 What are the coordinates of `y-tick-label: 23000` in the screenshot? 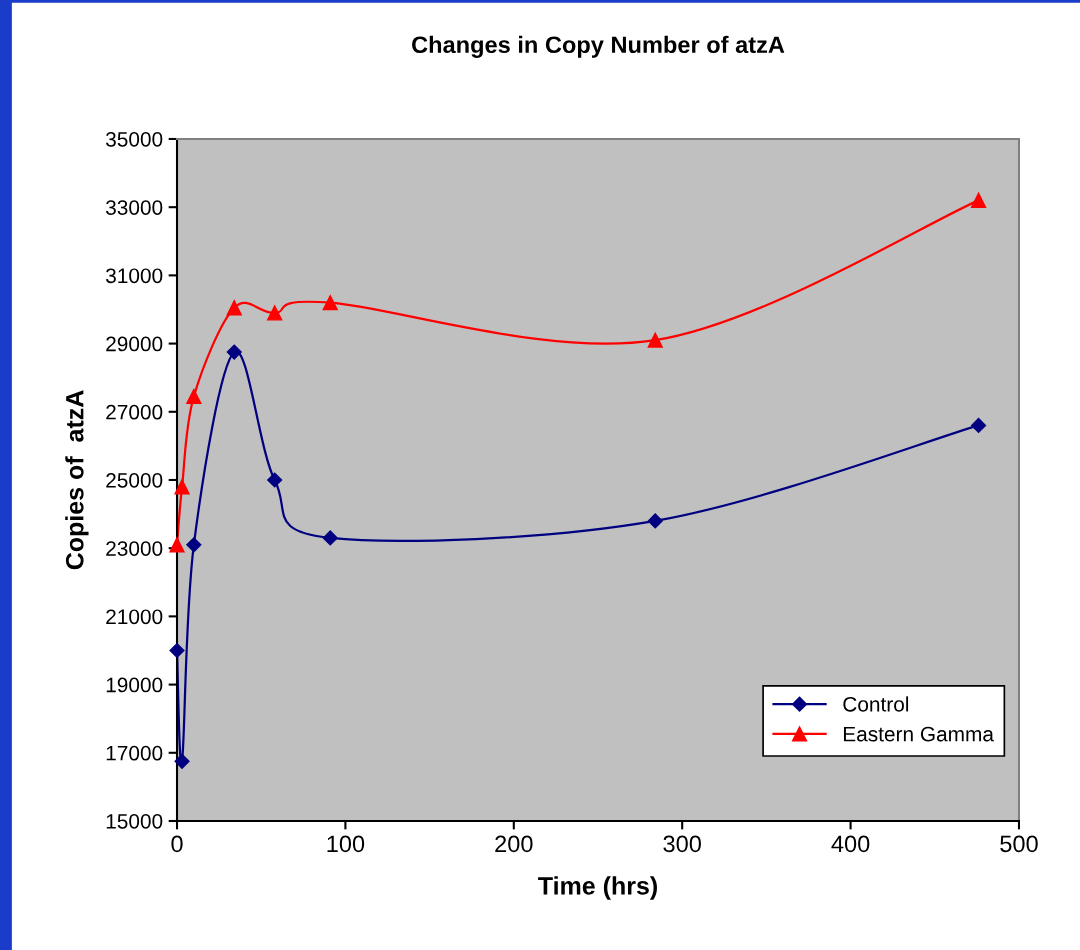 It's located at (134, 548).